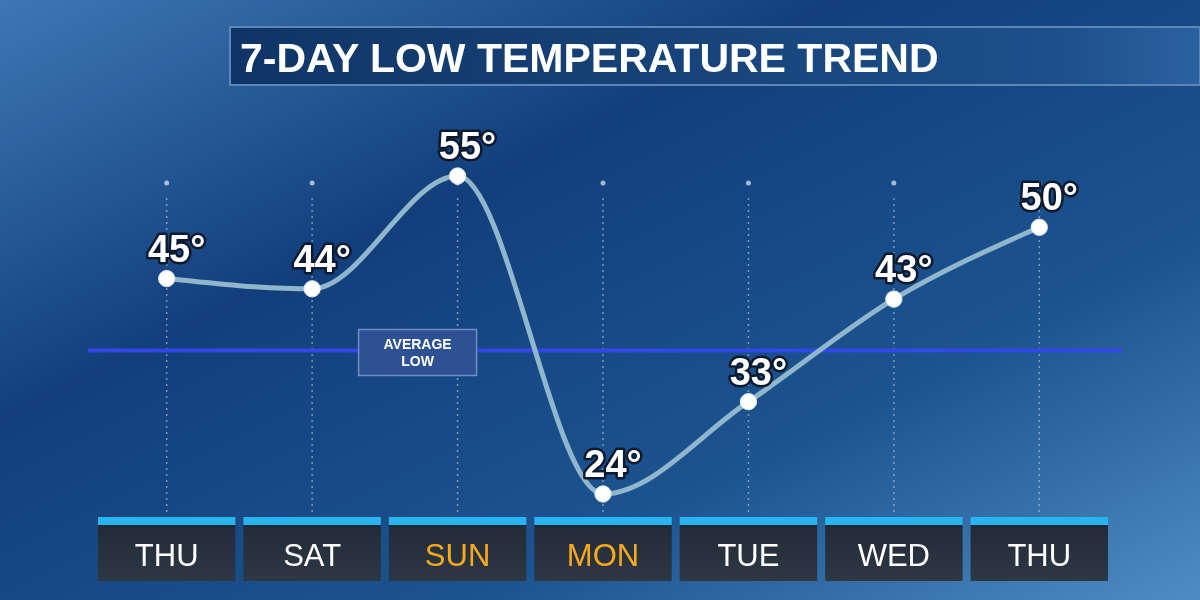 The image size is (1200, 600). I want to click on x-tick-label: TUE, so click(748, 555).